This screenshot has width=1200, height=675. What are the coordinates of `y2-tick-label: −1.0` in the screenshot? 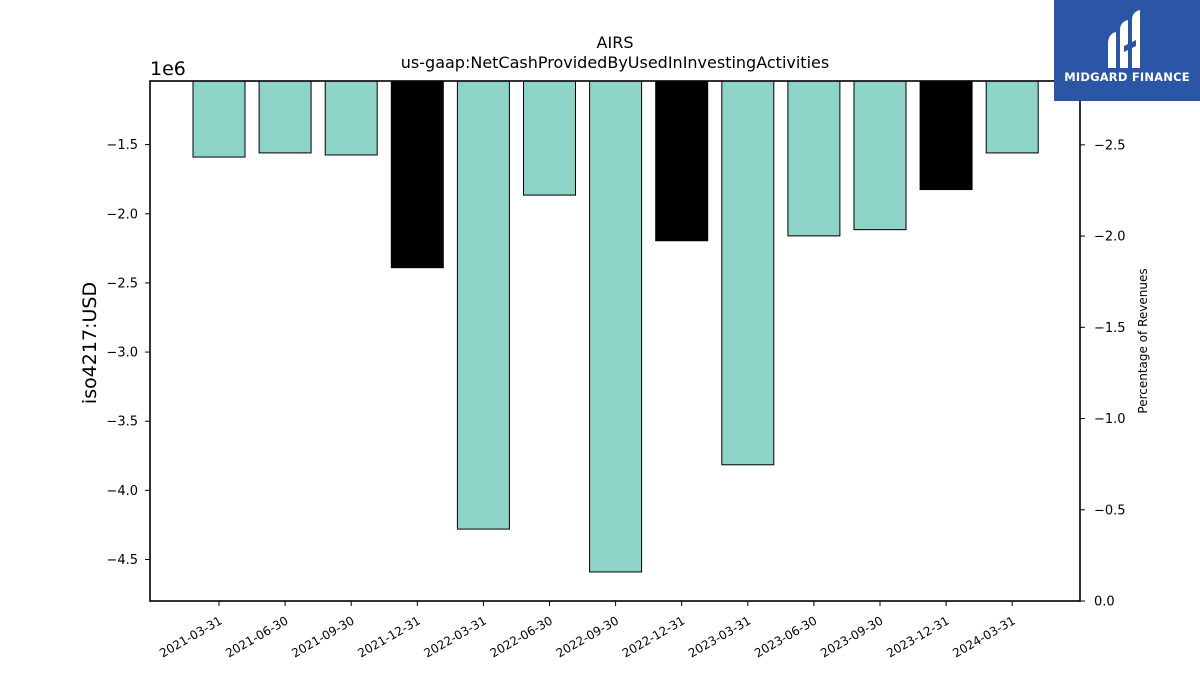 It's located at (1110, 419).